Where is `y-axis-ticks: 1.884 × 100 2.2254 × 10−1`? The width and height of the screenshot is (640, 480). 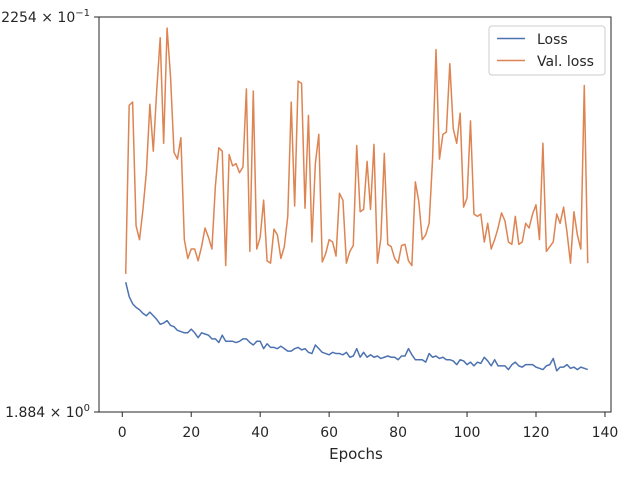
y-axis-ticks: 1.884 × 100 2.2254 × 10−1 is located at coordinates (49, 214).